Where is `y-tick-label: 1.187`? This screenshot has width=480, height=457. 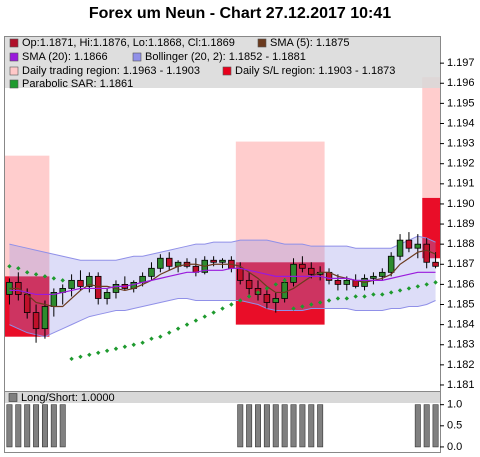 y-tick-label: 1.187 is located at coordinates (461, 264).